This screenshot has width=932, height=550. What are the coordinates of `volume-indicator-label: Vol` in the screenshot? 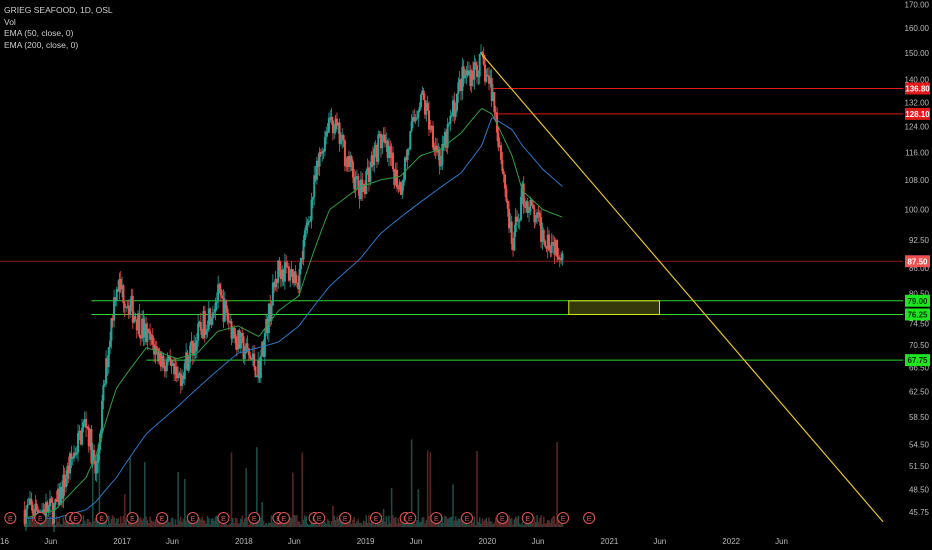 It's located at (10, 21).